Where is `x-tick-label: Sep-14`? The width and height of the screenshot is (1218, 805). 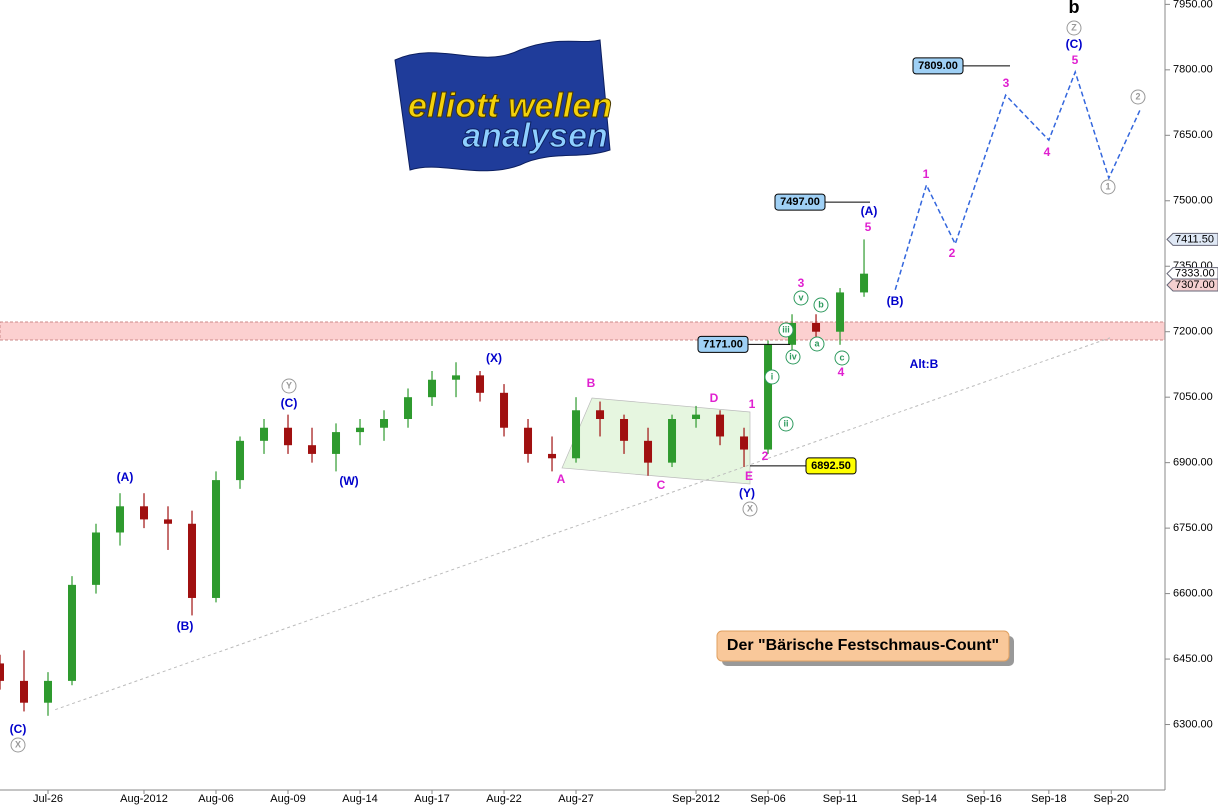 x-tick-label: Sep-14 is located at coordinates (918, 799).